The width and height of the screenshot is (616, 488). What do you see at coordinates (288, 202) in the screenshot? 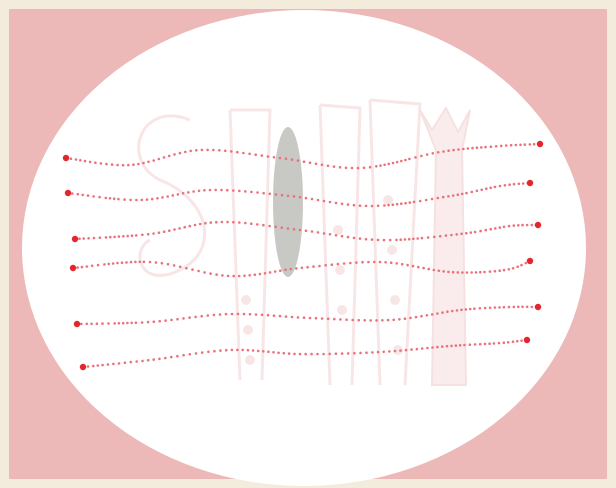
I see `lace-slot` at bounding box center [288, 202].